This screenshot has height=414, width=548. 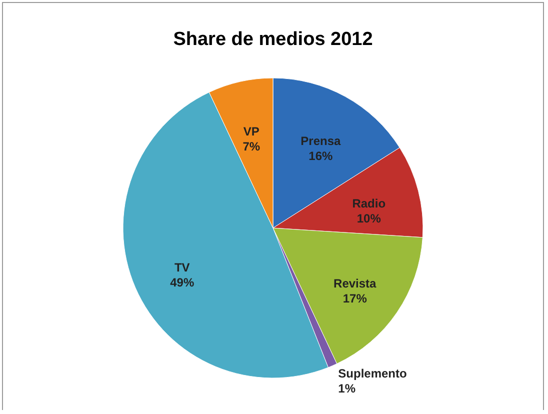 What do you see at coordinates (347, 388) in the screenshot?
I see `data-label: 1%` at bounding box center [347, 388].